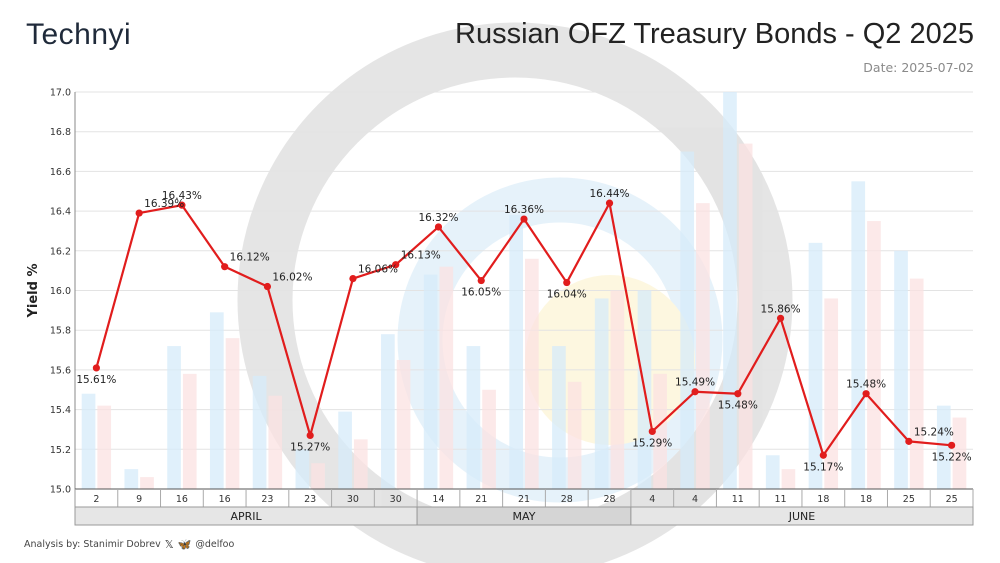 Image resolution: width=1000 pixels, height=563 pixels. I want to click on data-label: 15.49%, so click(695, 383).